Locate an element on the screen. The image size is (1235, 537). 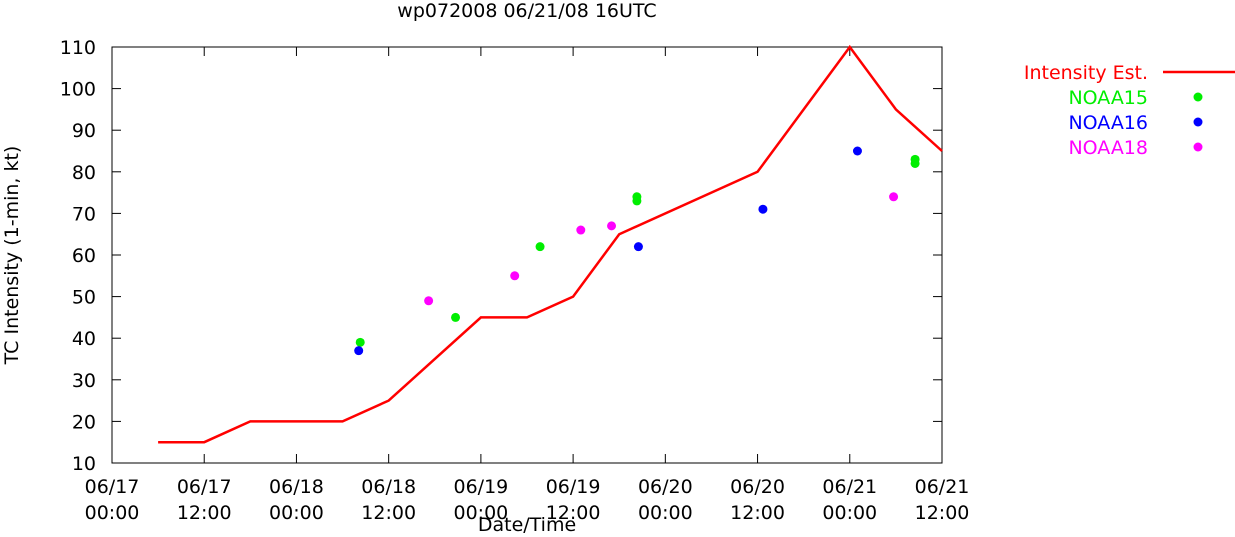
x-axis-label: Date/Time is located at coordinates (527, 523).